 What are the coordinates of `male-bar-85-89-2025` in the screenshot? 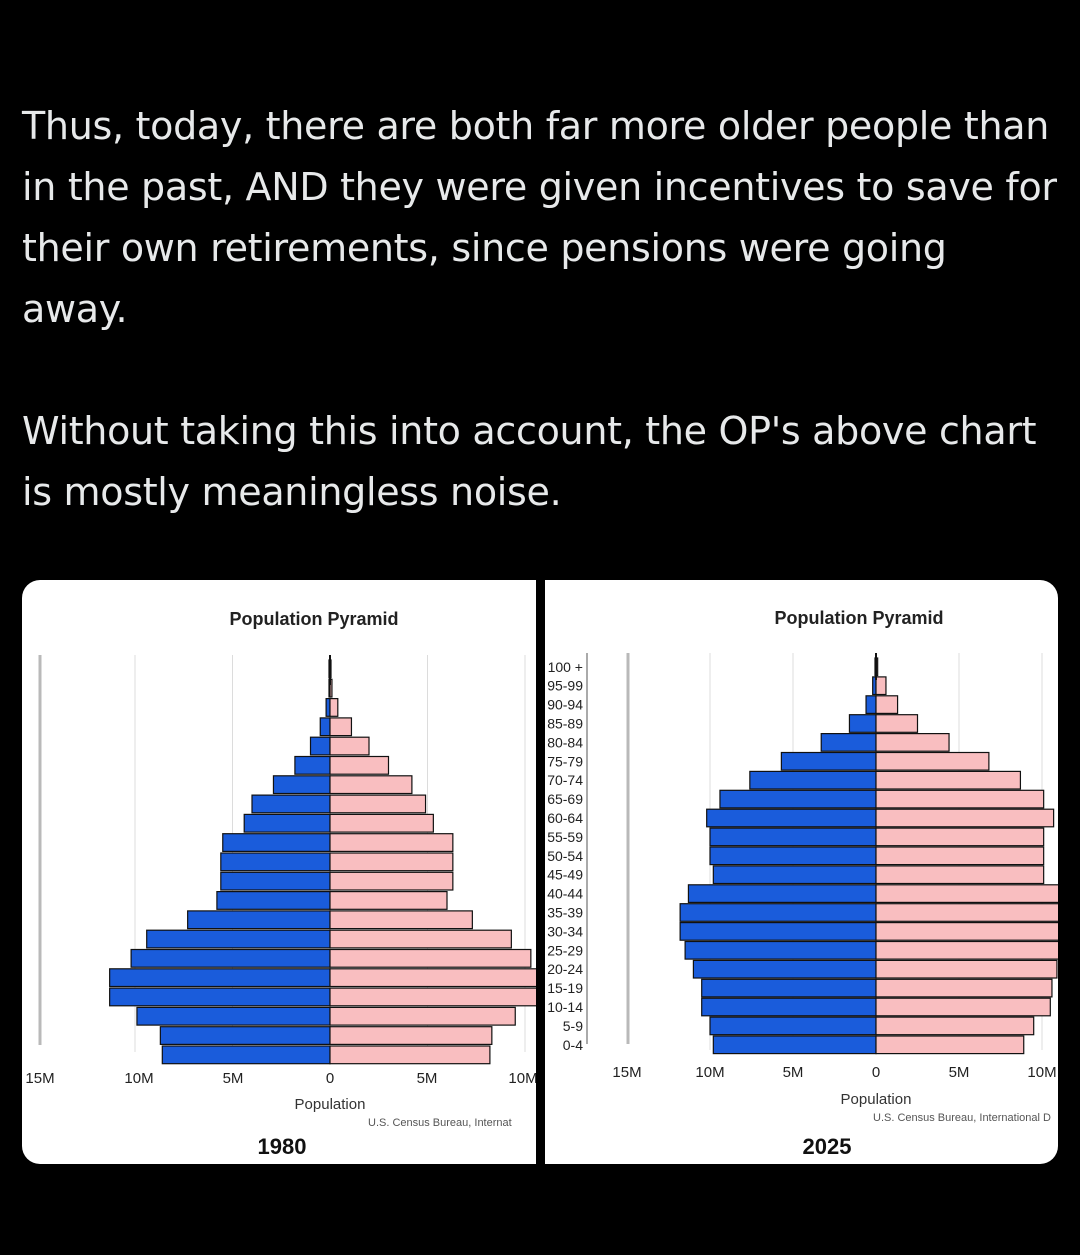 It's located at (862, 723).